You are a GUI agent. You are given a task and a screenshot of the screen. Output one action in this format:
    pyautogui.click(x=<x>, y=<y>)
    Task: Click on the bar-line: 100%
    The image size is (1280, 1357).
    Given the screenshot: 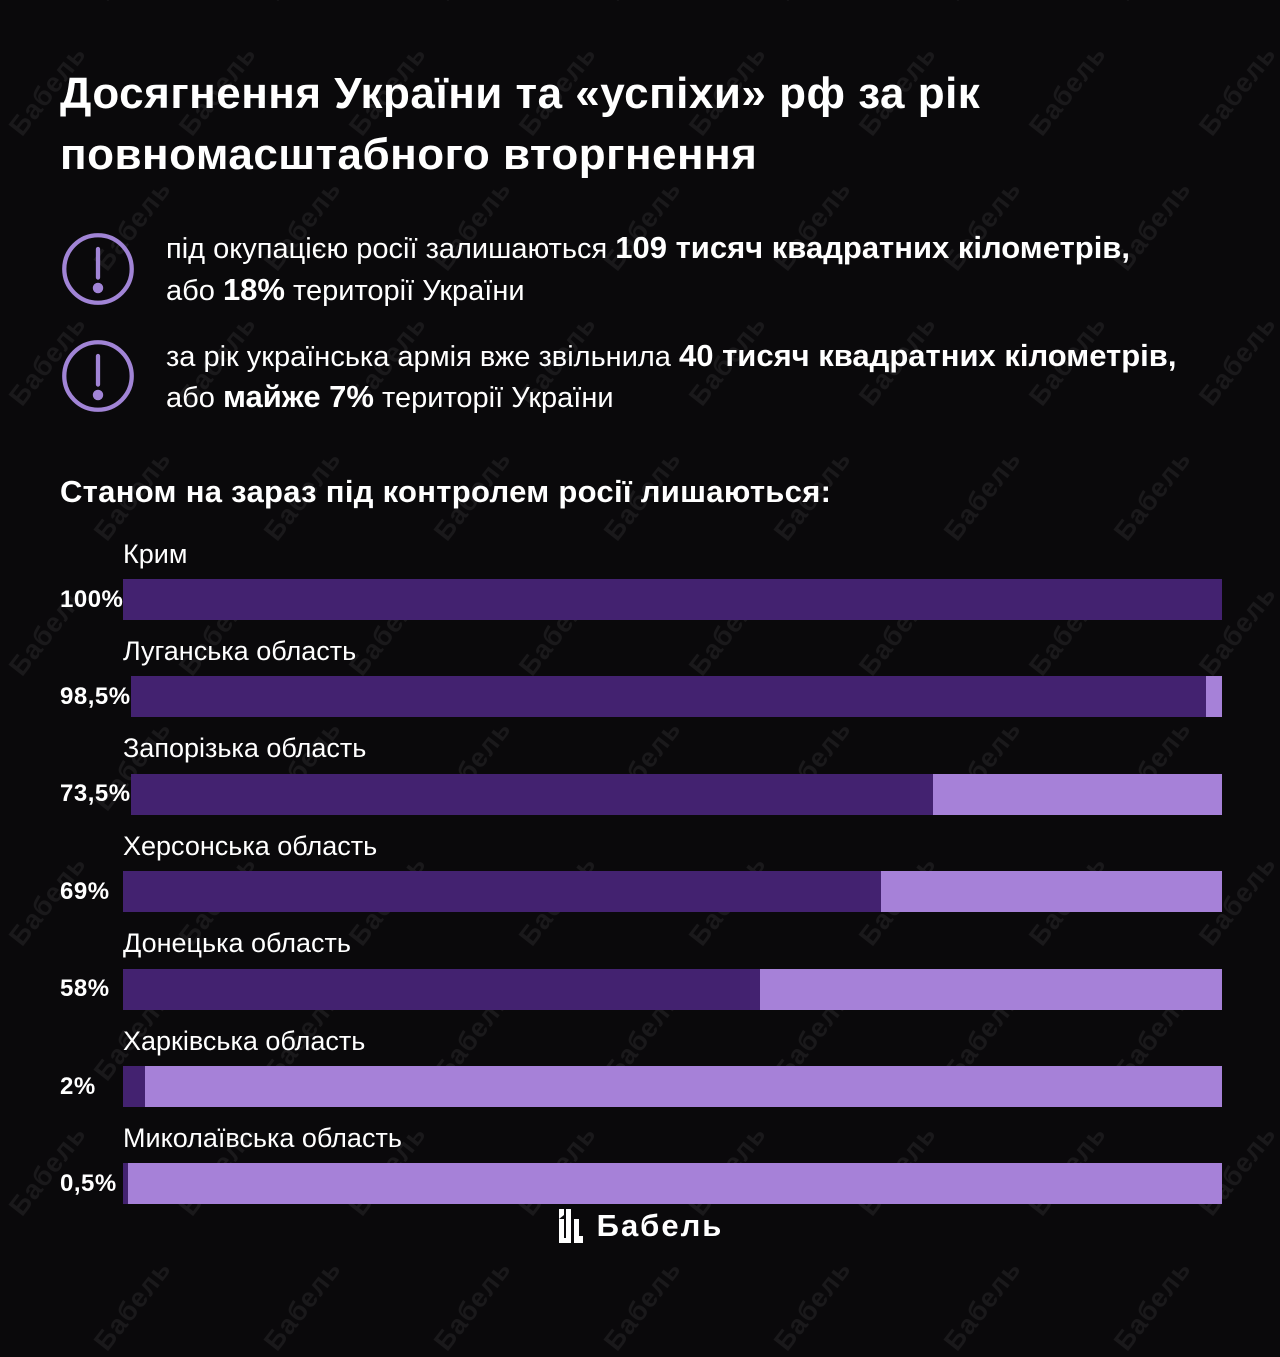 What is the action you would take?
    pyautogui.click(x=641, y=600)
    